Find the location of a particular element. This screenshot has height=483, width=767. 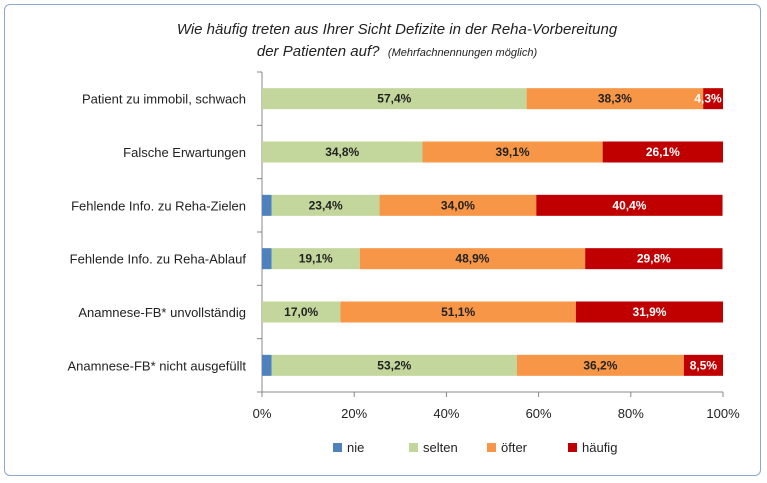

data-label: 23,4% is located at coordinates (326, 205).